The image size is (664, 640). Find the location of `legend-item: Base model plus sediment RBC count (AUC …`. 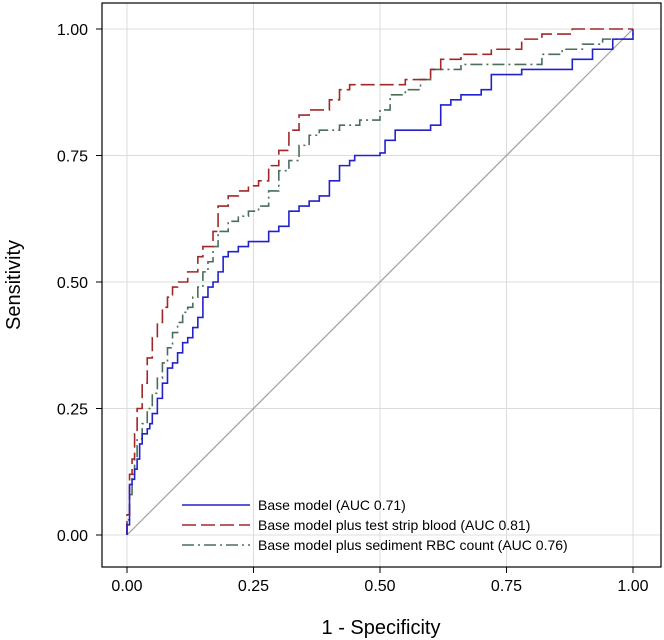

legend-item: Base model plus sediment RBC count (AUC … is located at coordinates (375, 545).